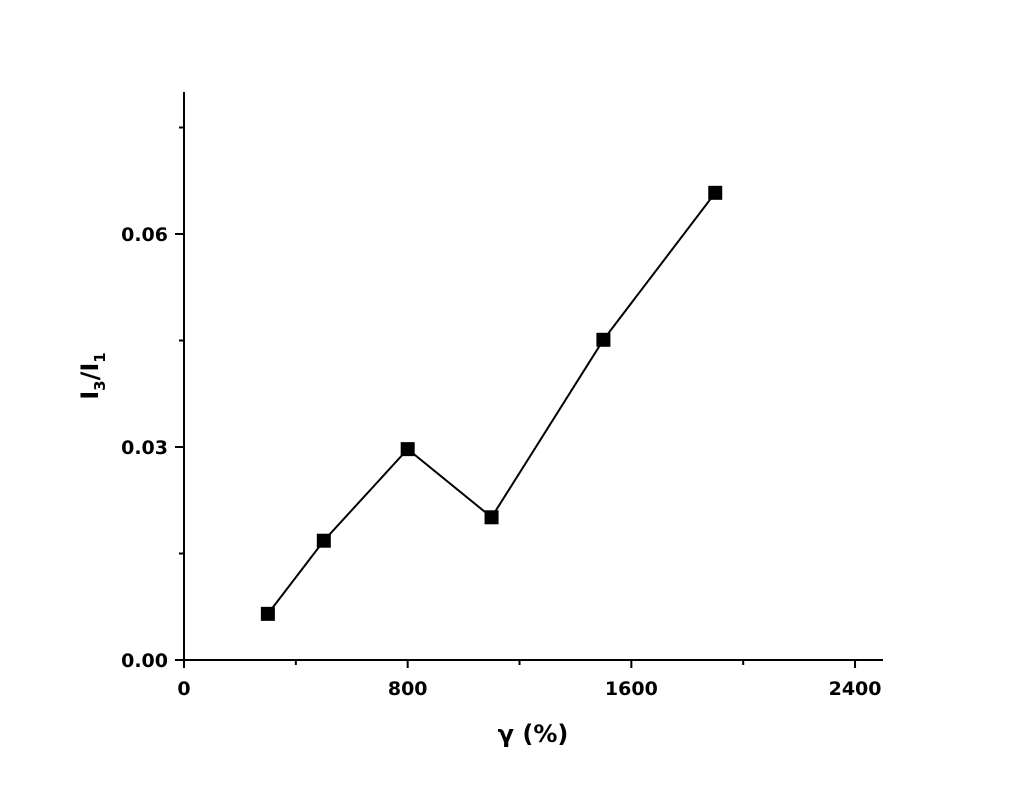 This screenshot has height=791, width=1024. What do you see at coordinates (533, 734) in the screenshot?
I see `x-axis-title: γ (%)` at bounding box center [533, 734].